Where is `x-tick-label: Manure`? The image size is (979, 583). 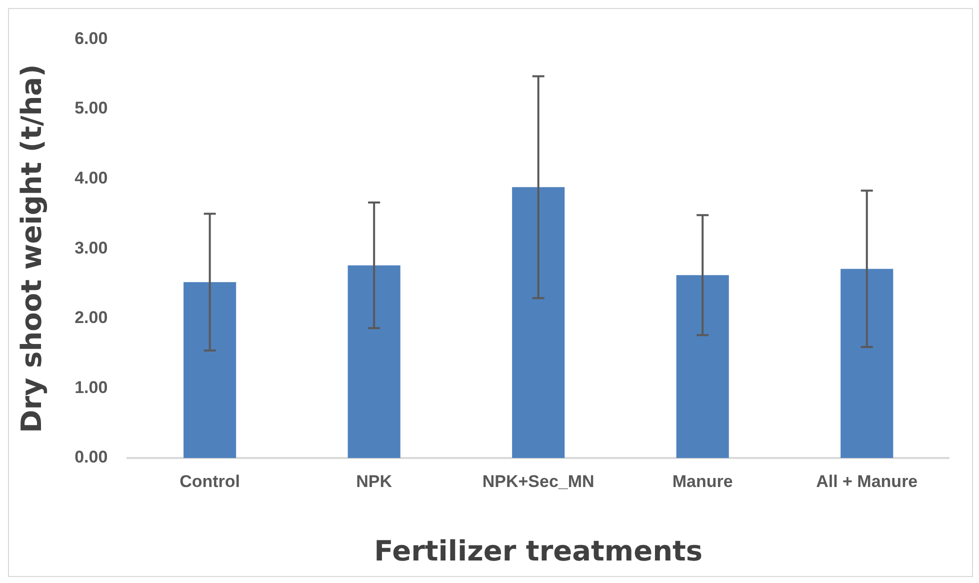
x-tick-label: Manure is located at coordinates (702, 481).